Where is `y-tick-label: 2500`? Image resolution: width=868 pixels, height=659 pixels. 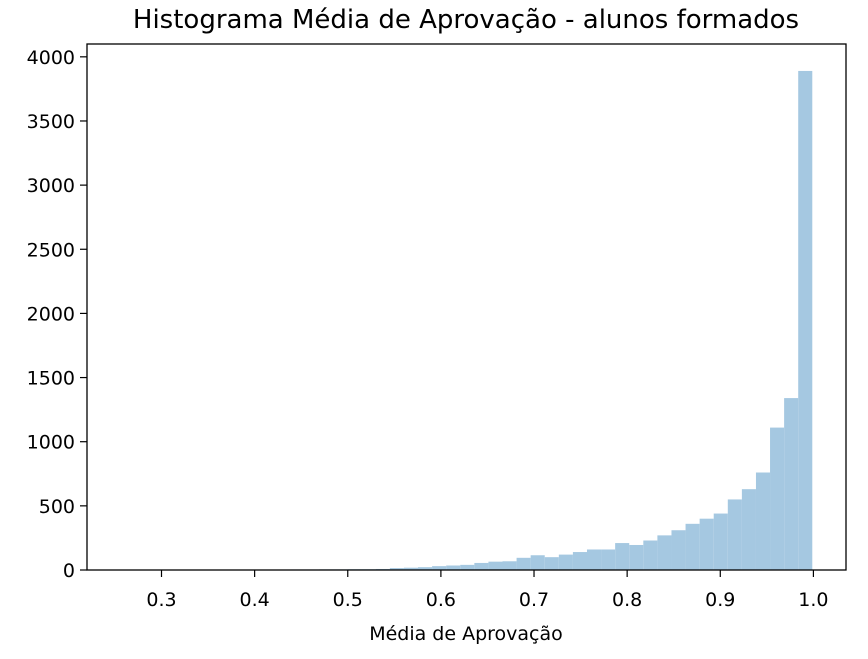 y-tick-label: 2500 is located at coordinates (51, 250).